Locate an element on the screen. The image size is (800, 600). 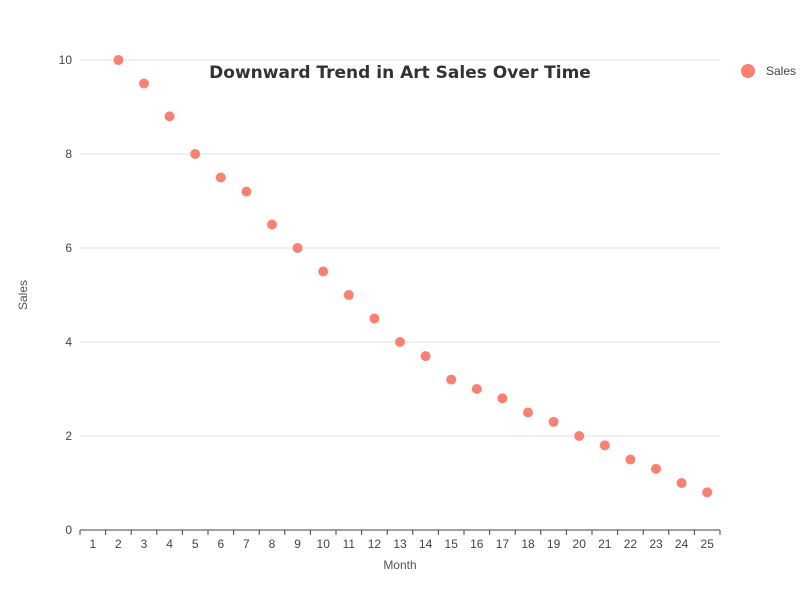
y-tick-label: 4 is located at coordinates (68, 342).